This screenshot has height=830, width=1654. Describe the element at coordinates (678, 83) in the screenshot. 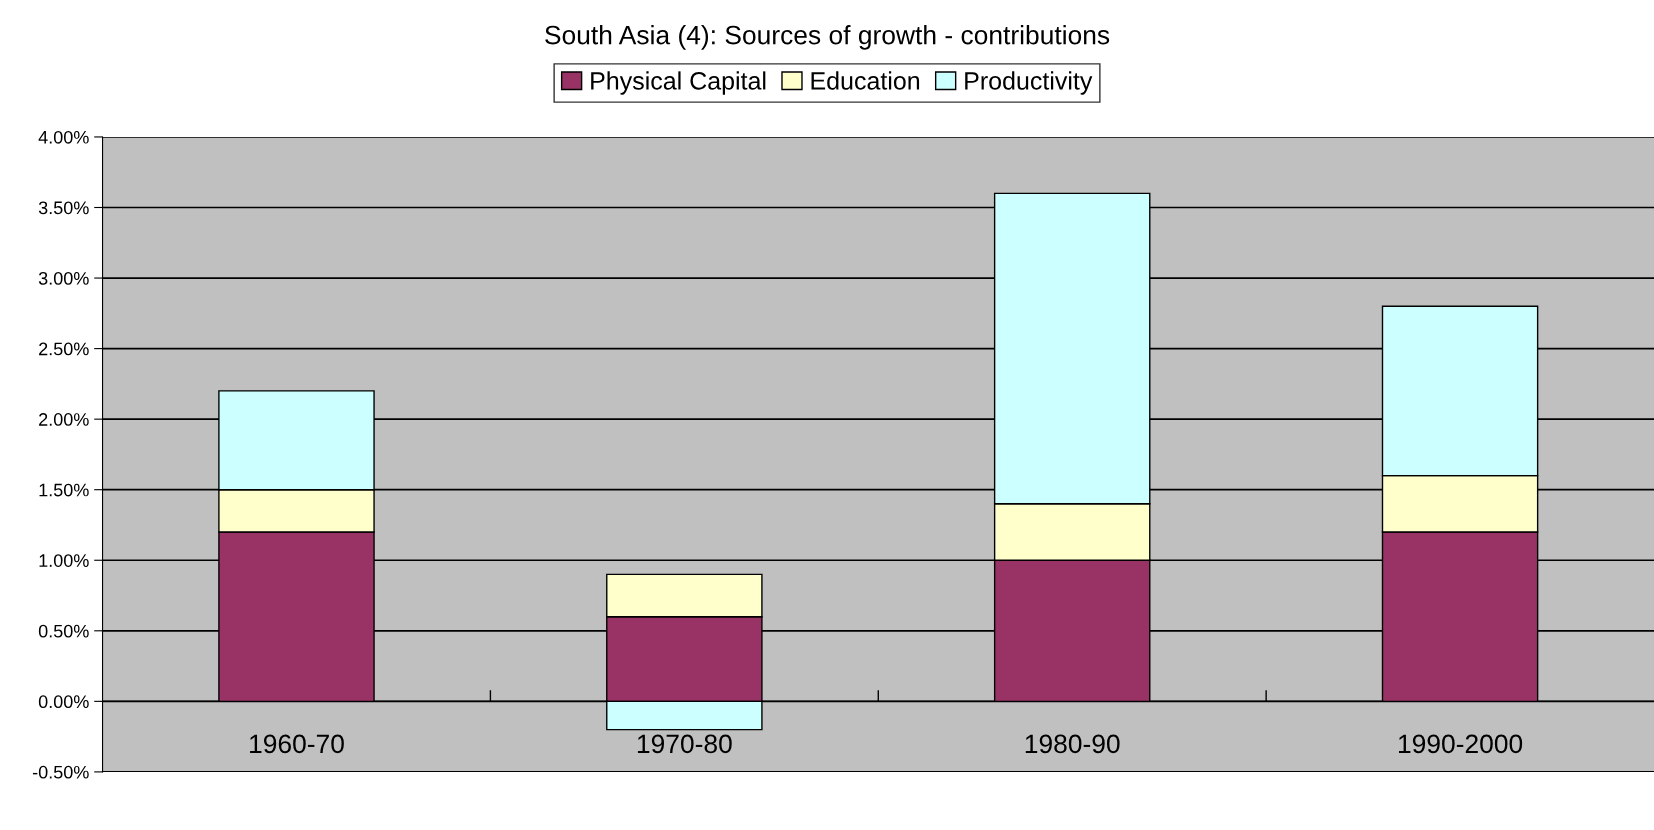

I see `legend-label: Physical Capital` at that location.